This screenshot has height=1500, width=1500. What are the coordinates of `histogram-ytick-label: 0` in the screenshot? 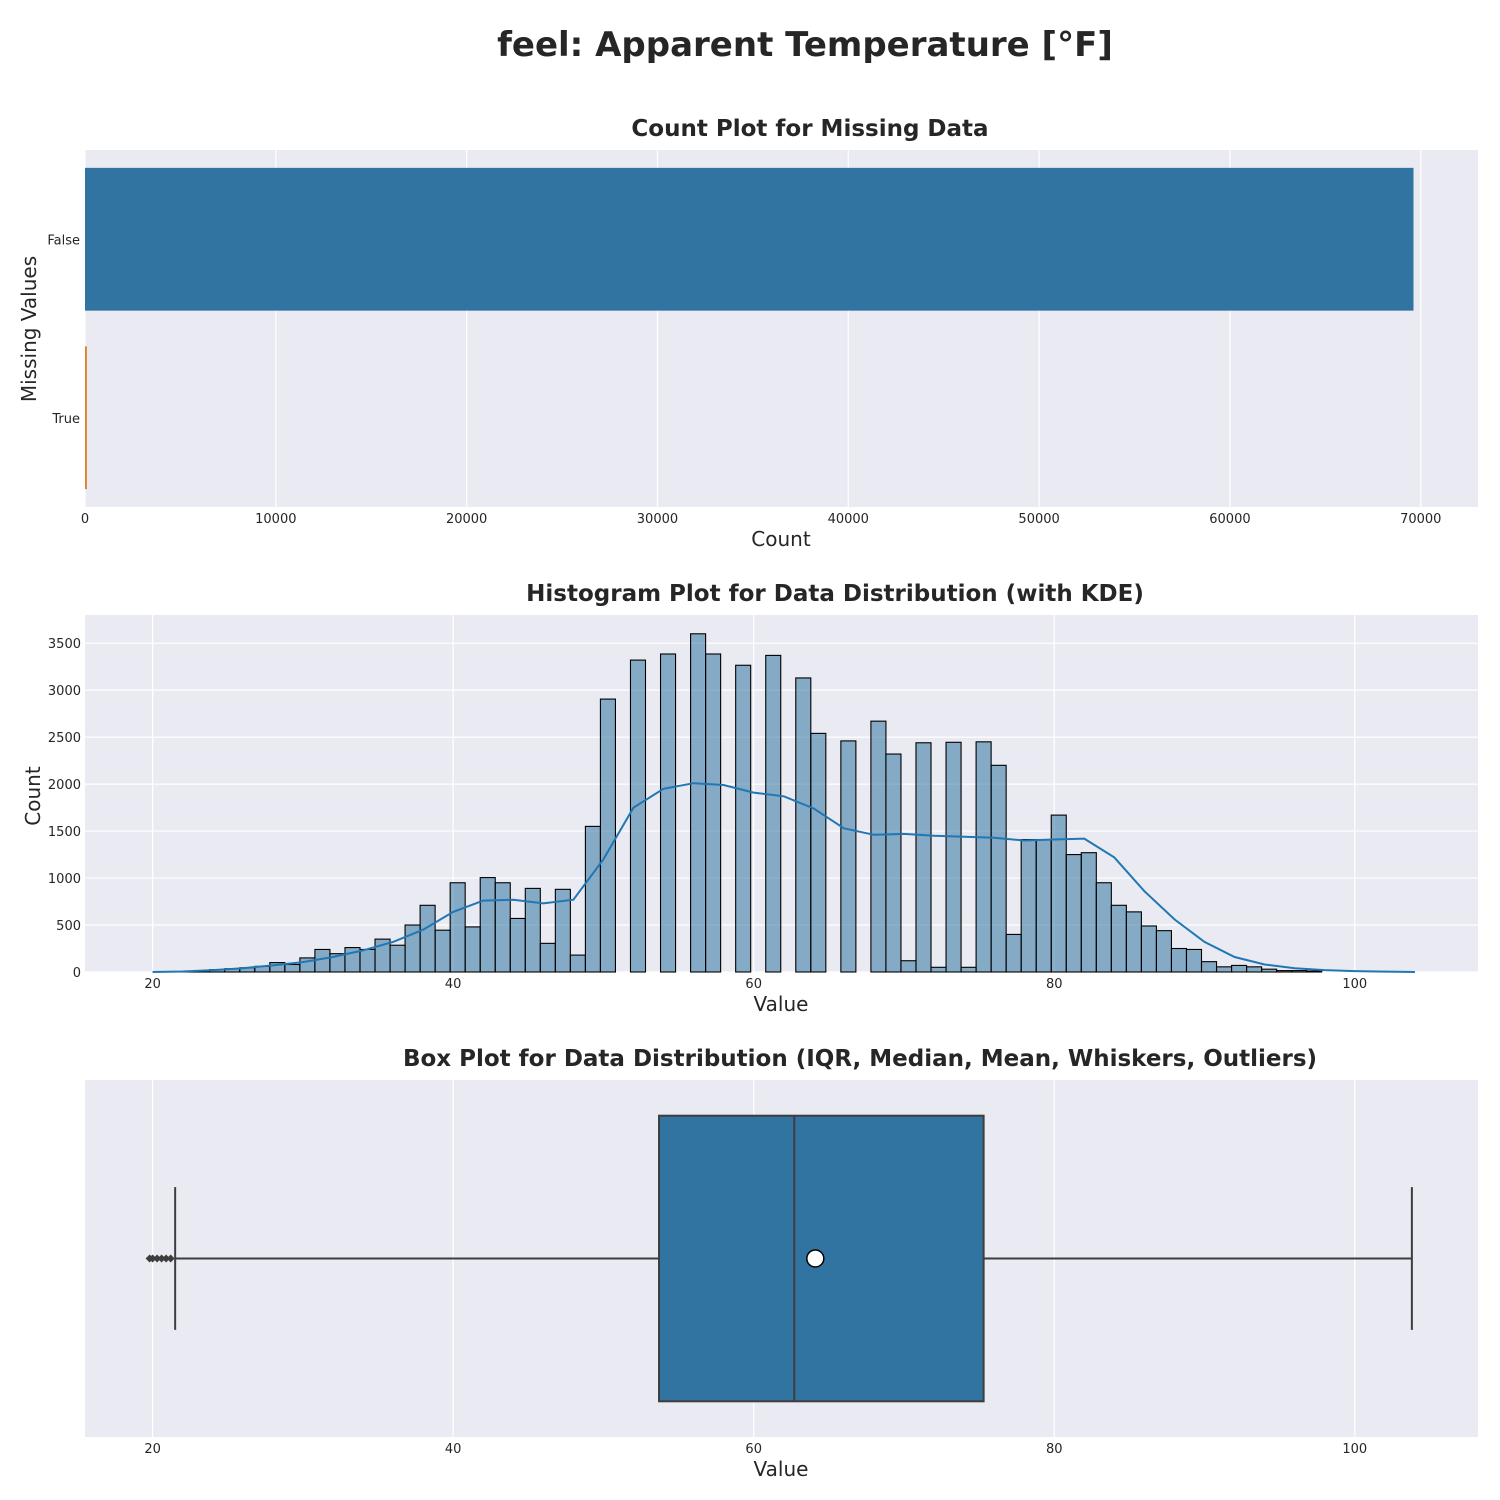 It's located at (77, 973).